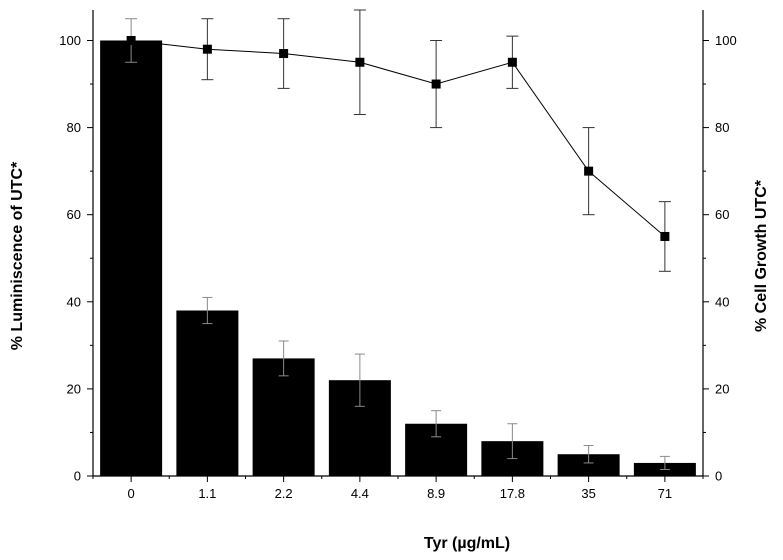  What do you see at coordinates (512, 493) in the screenshot?
I see `x-tick-label-17.8: 17.8` at bounding box center [512, 493].